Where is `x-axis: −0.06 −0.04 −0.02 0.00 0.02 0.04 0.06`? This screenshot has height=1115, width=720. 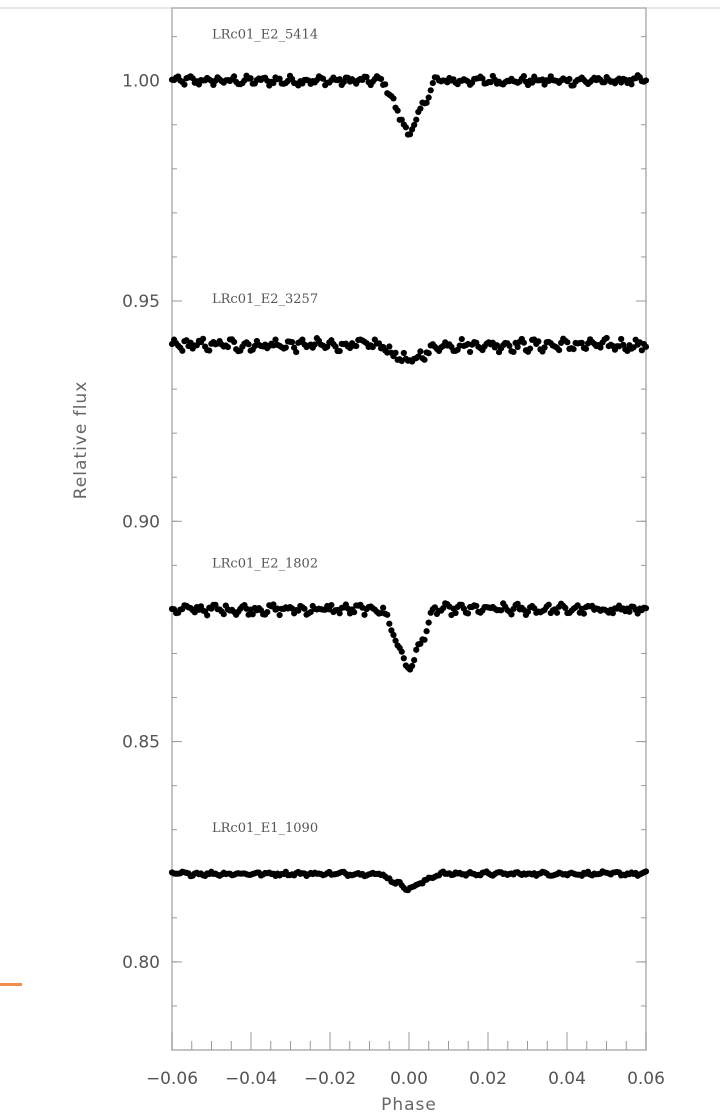
x-axis: −0.06 −0.04 −0.02 0.00 0.02 0.04 0.06 is located at coordinates (405, 1060).